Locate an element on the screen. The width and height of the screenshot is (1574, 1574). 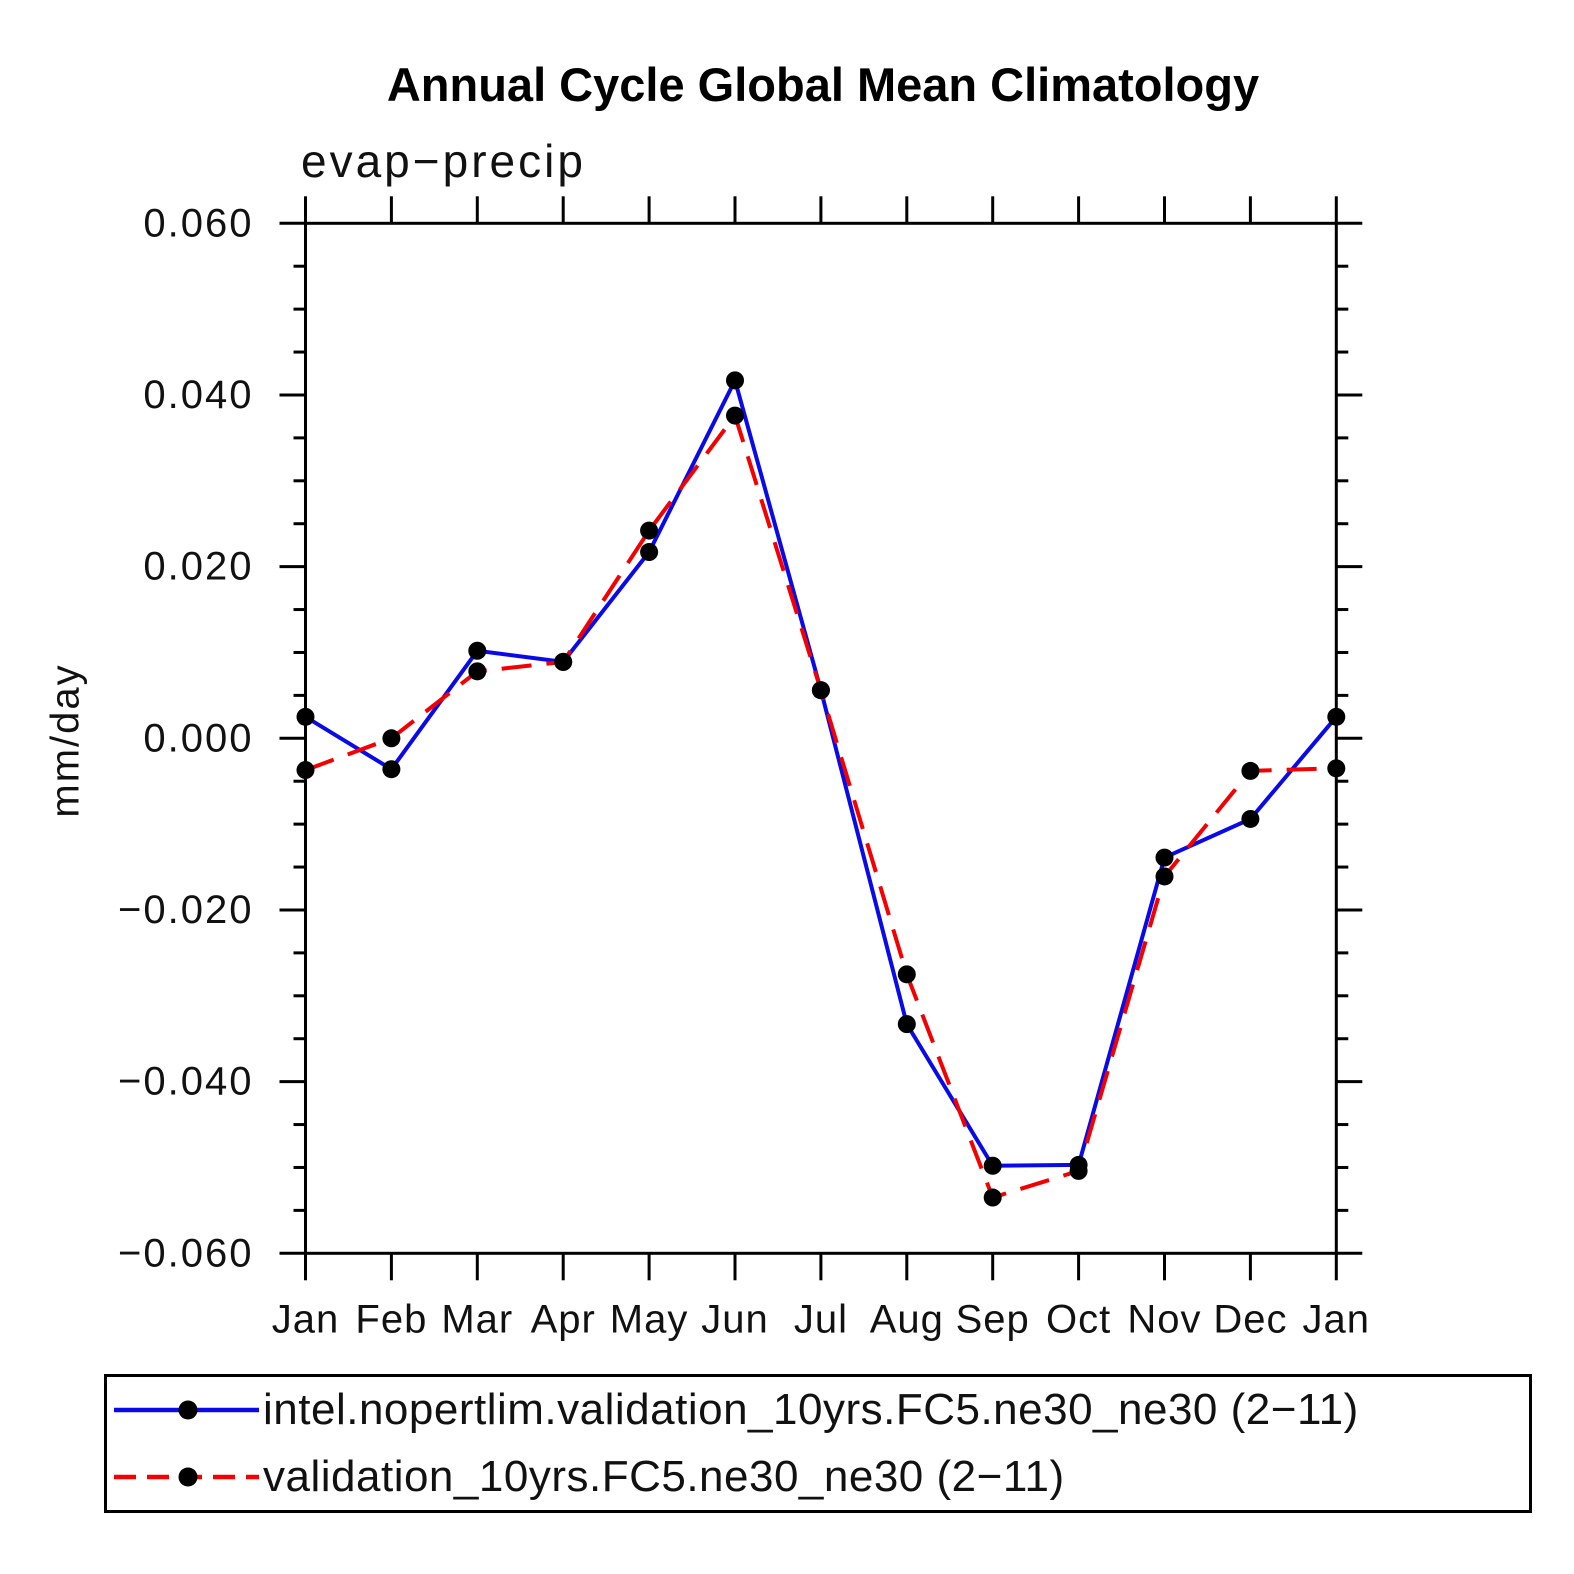
legend-label-2: validation_10yrs.FC5.ne30_ne30 (2−11) is located at coordinates (664, 1476).